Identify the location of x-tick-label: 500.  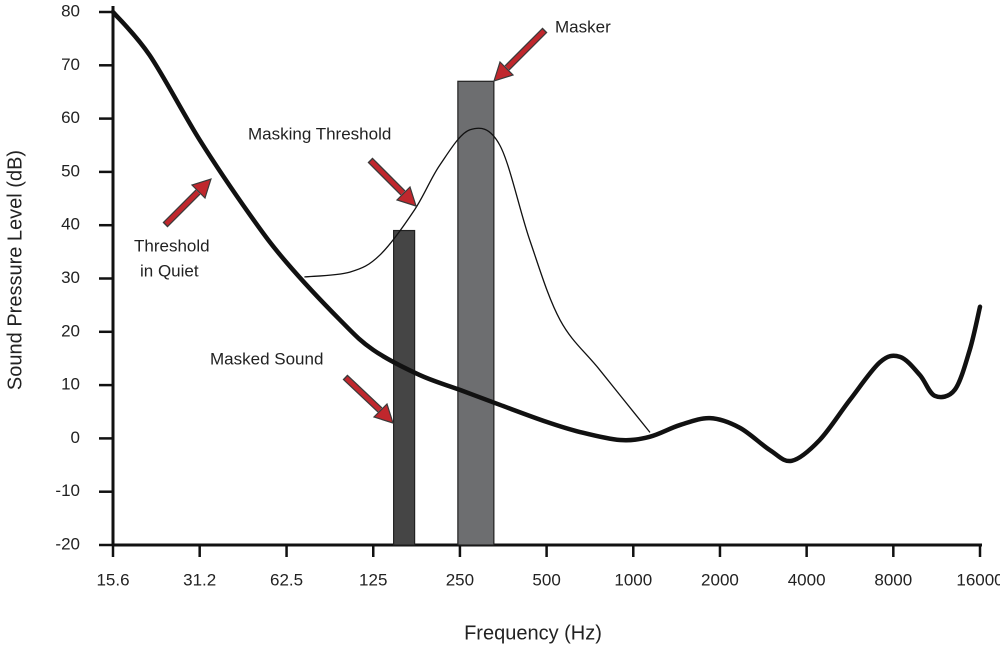
(546, 579).